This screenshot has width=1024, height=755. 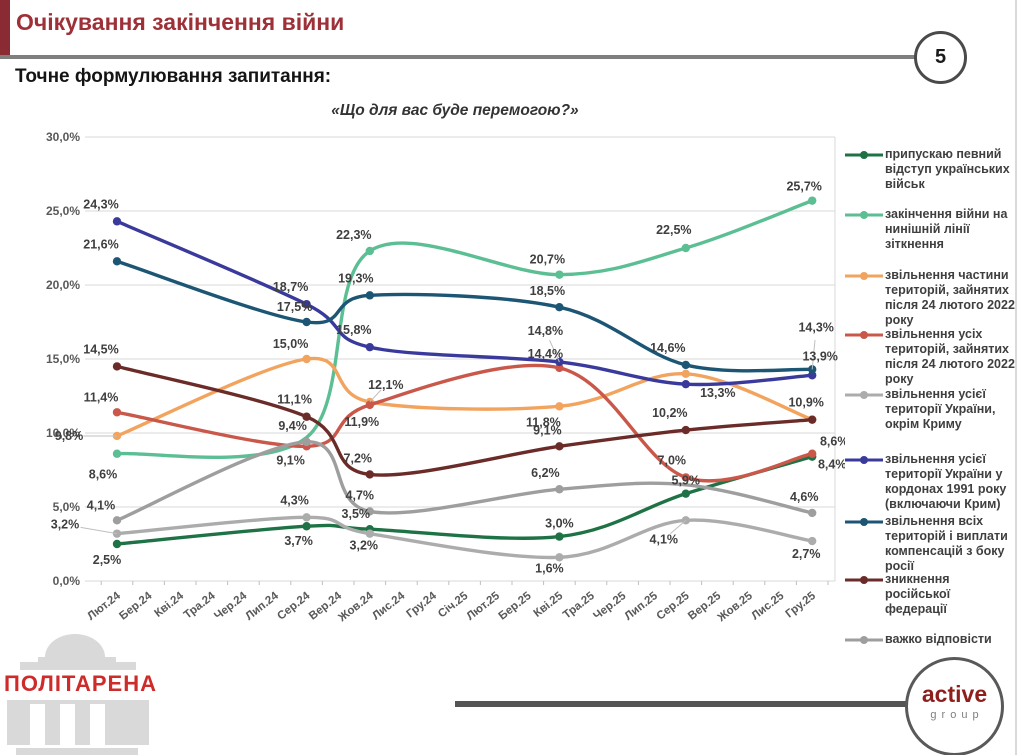 I want to click on x-axis-label: Бер.25, so click(x=516, y=606).